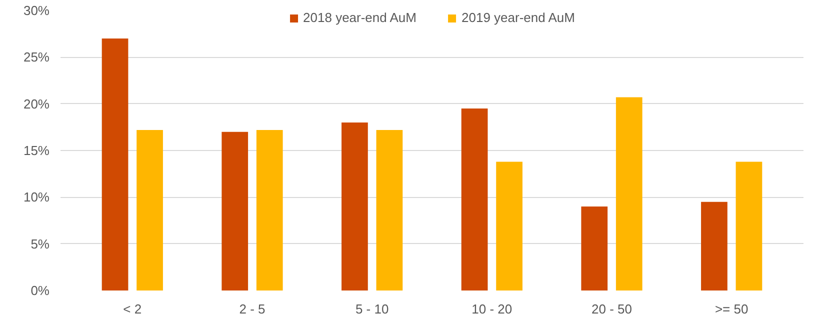 The height and width of the screenshot is (320, 823). What do you see at coordinates (40, 290) in the screenshot?
I see `y-tick-label: 0%` at bounding box center [40, 290].